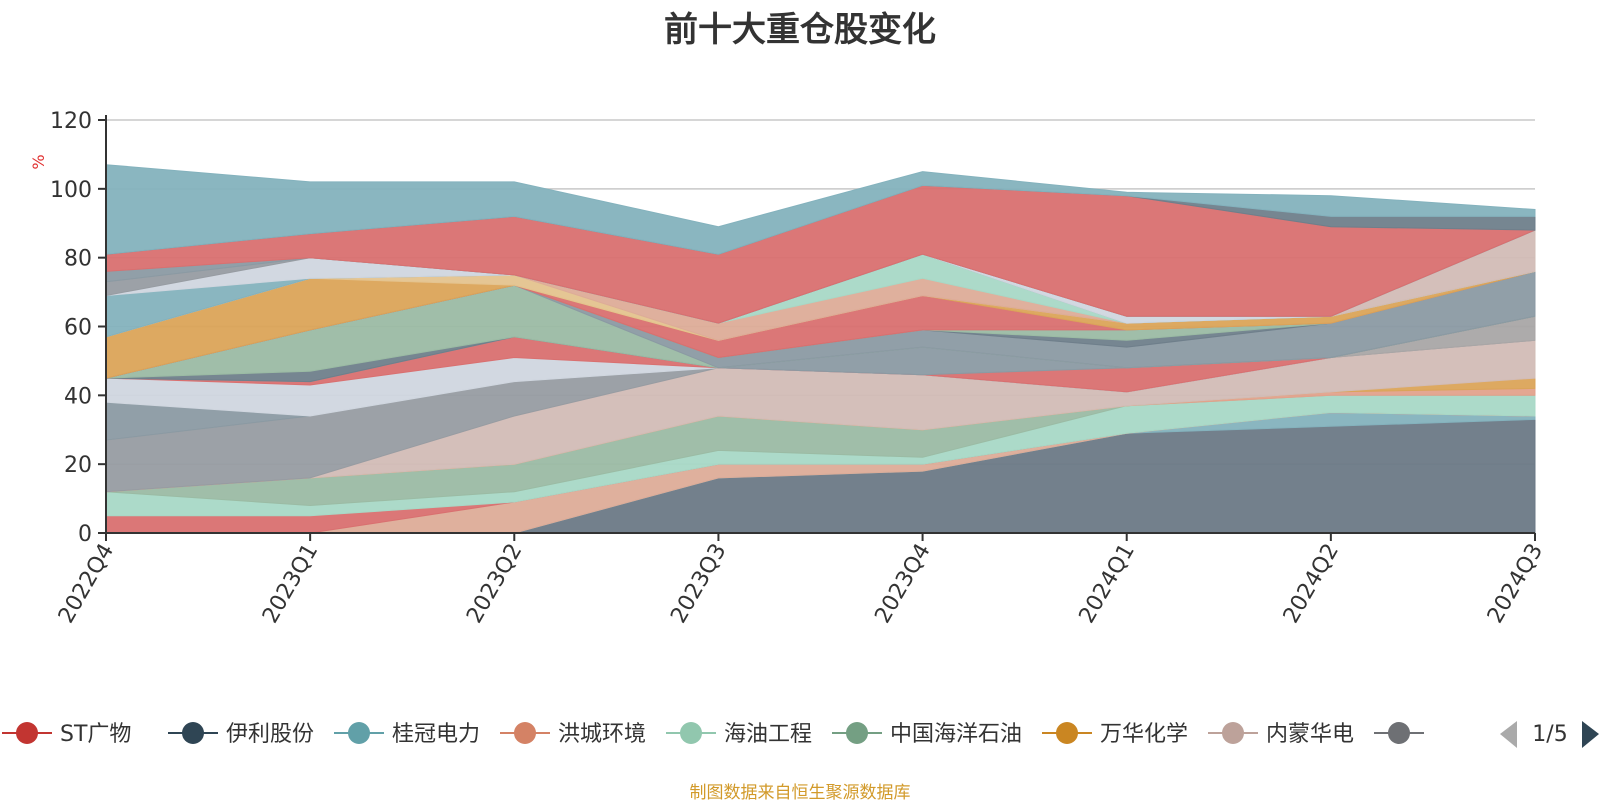 Image resolution: width=1600 pixels, height=803 pixels. I want to click on legend-label: 中国海洋石油, so click(956, 734).